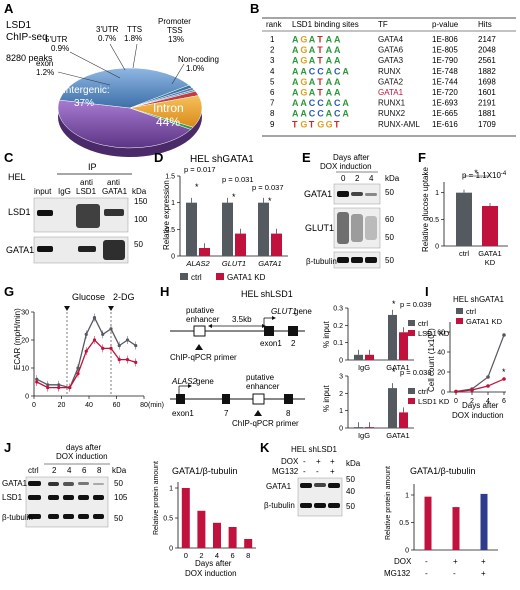 Image resolution: width=520 pixels, height=590 pixels. What do you see at coordinates (246, 277) in the screenshot?
I see `legend-kd: GATA1 KD` at bounding box center [246, 277].